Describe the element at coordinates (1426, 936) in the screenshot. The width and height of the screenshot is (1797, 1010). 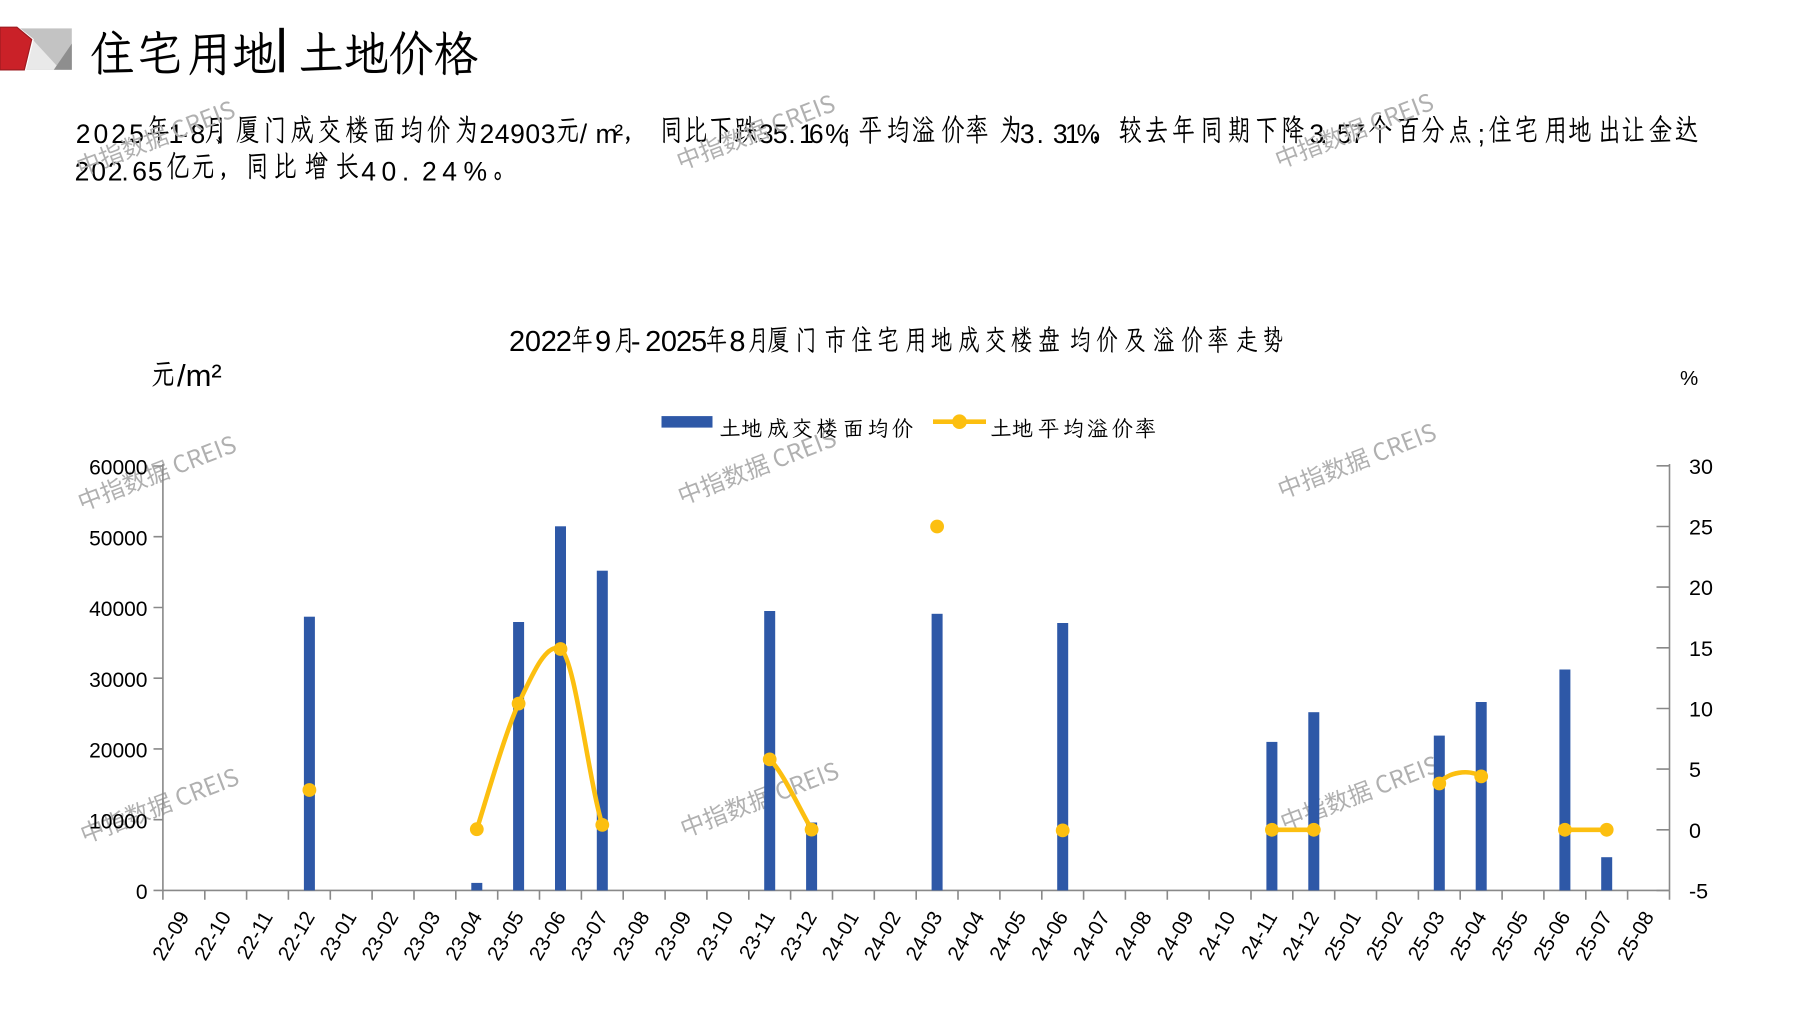
I see `svg-text: 25-03` at that location.